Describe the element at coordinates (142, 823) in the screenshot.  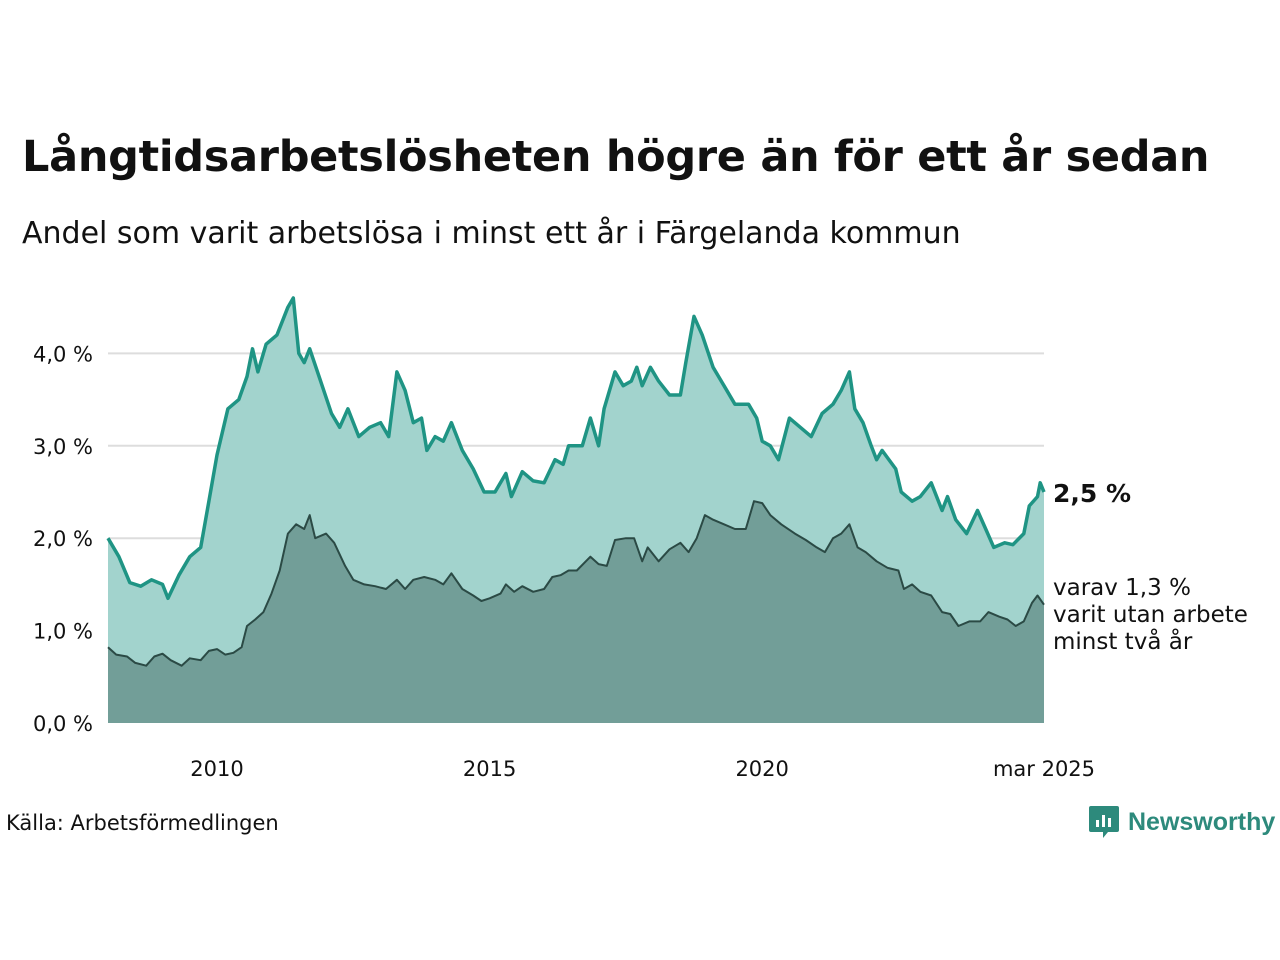
I see `source-note: Källa: Arbetsförmedlingen` at that location.